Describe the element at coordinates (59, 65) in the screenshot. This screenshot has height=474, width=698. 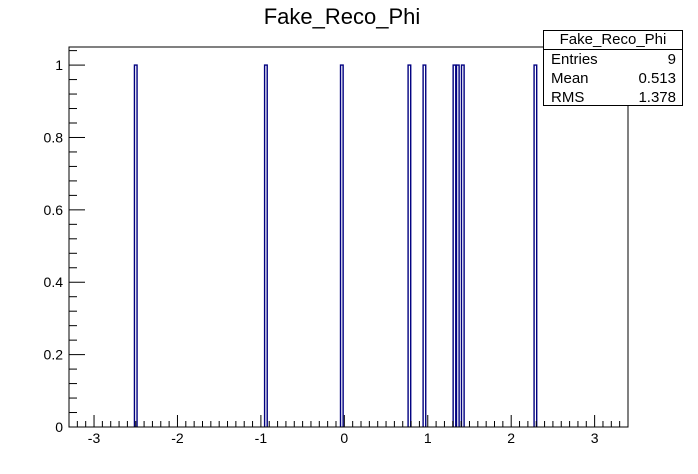
I see `y-tick-label: 1` at that location.